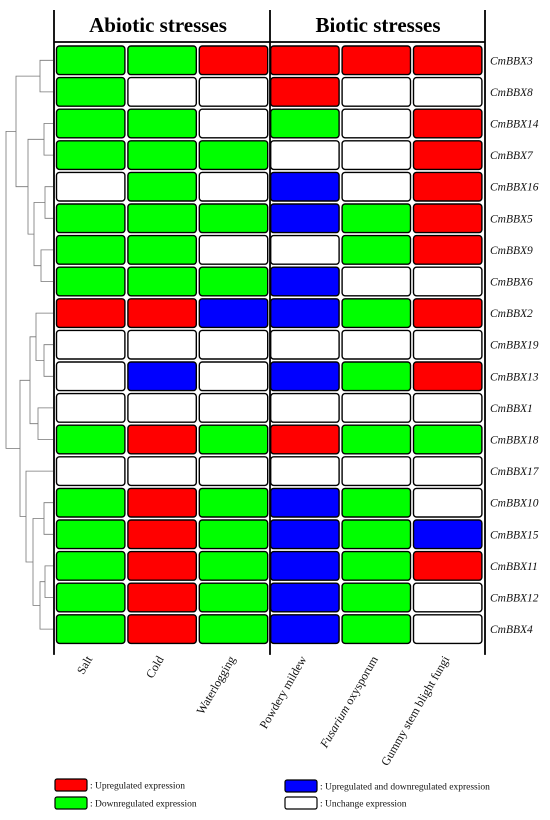 Image resolution: width=550 pixels, height=820 pixels. What do you see at coordinates (514, 599) in the screenshot?
I see `gene-label: CmBBX12` at bounding box center [514, 599].